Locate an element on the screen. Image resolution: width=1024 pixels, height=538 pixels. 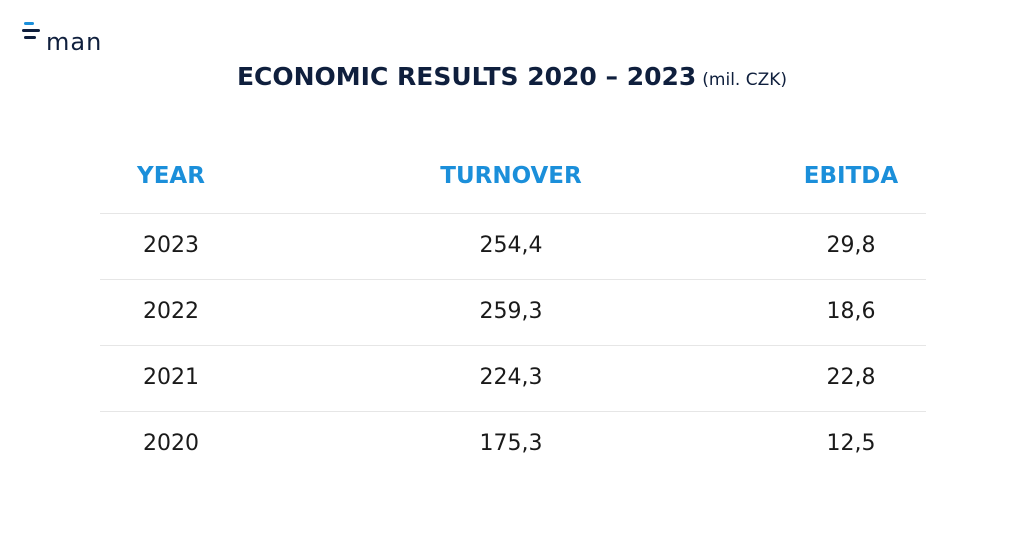
table-cell: 29,8 is located at coordinates (851, 245).